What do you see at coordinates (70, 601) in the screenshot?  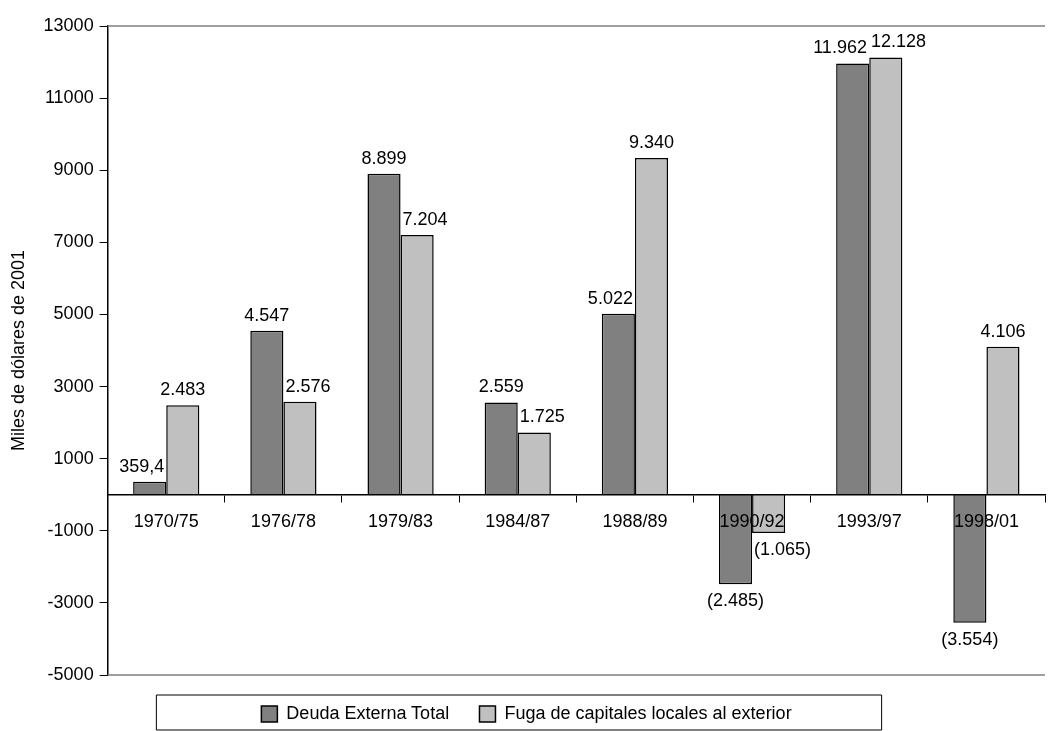 I see `y-tick-label: -3000` at bounding box center [70, 601].